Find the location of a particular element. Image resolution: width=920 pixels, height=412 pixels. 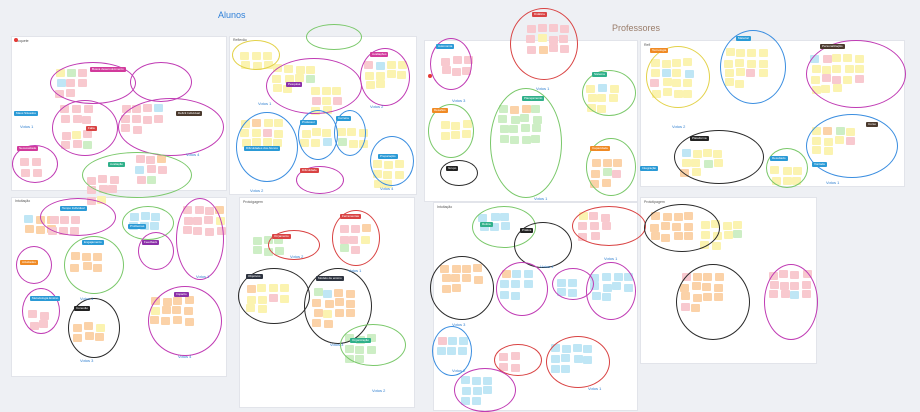

category-tag: Grupo is located at coordinates (452, 169).